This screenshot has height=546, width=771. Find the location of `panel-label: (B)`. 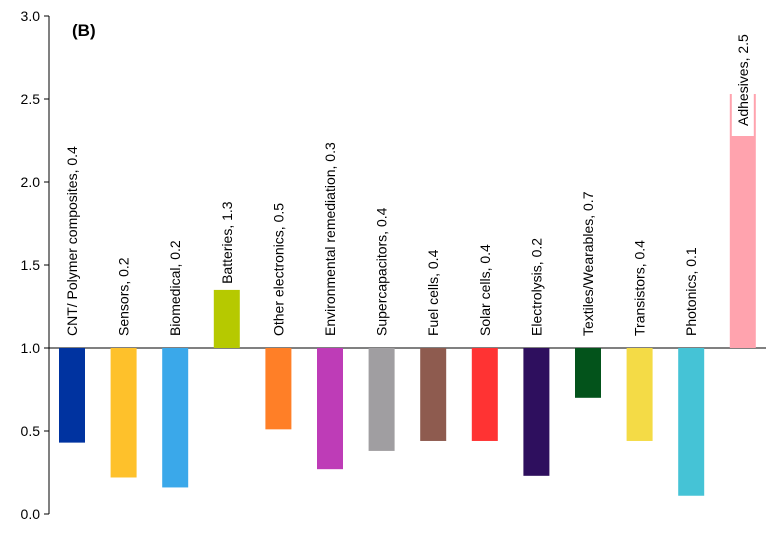

panel-label: (B) is located at coordinates (84, 30).